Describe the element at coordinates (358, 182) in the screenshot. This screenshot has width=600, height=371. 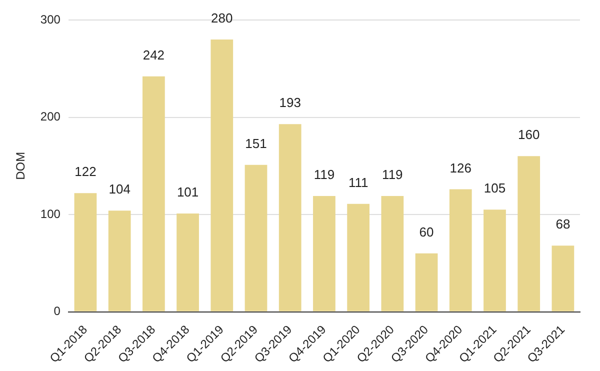
I see `data-label: 111` at that location.